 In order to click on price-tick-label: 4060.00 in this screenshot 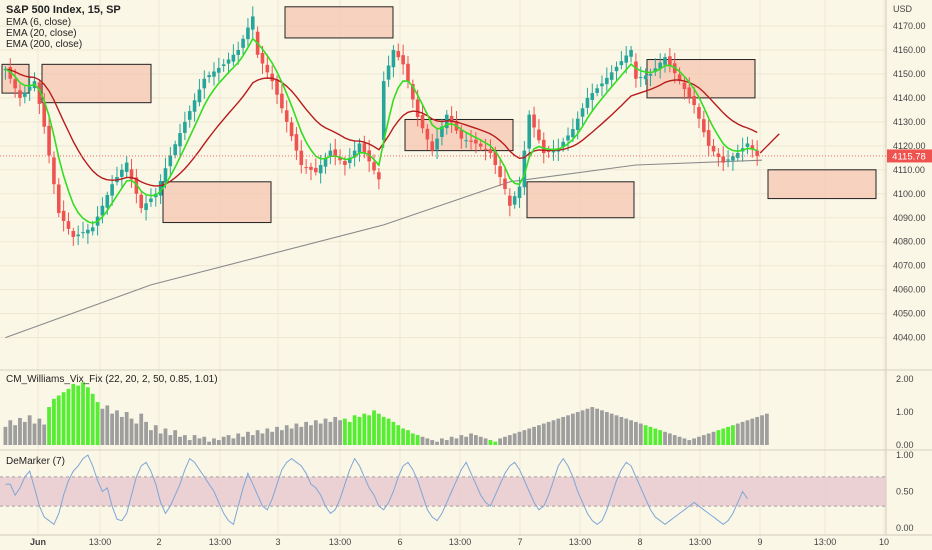, I will do `click(909, 290)`.